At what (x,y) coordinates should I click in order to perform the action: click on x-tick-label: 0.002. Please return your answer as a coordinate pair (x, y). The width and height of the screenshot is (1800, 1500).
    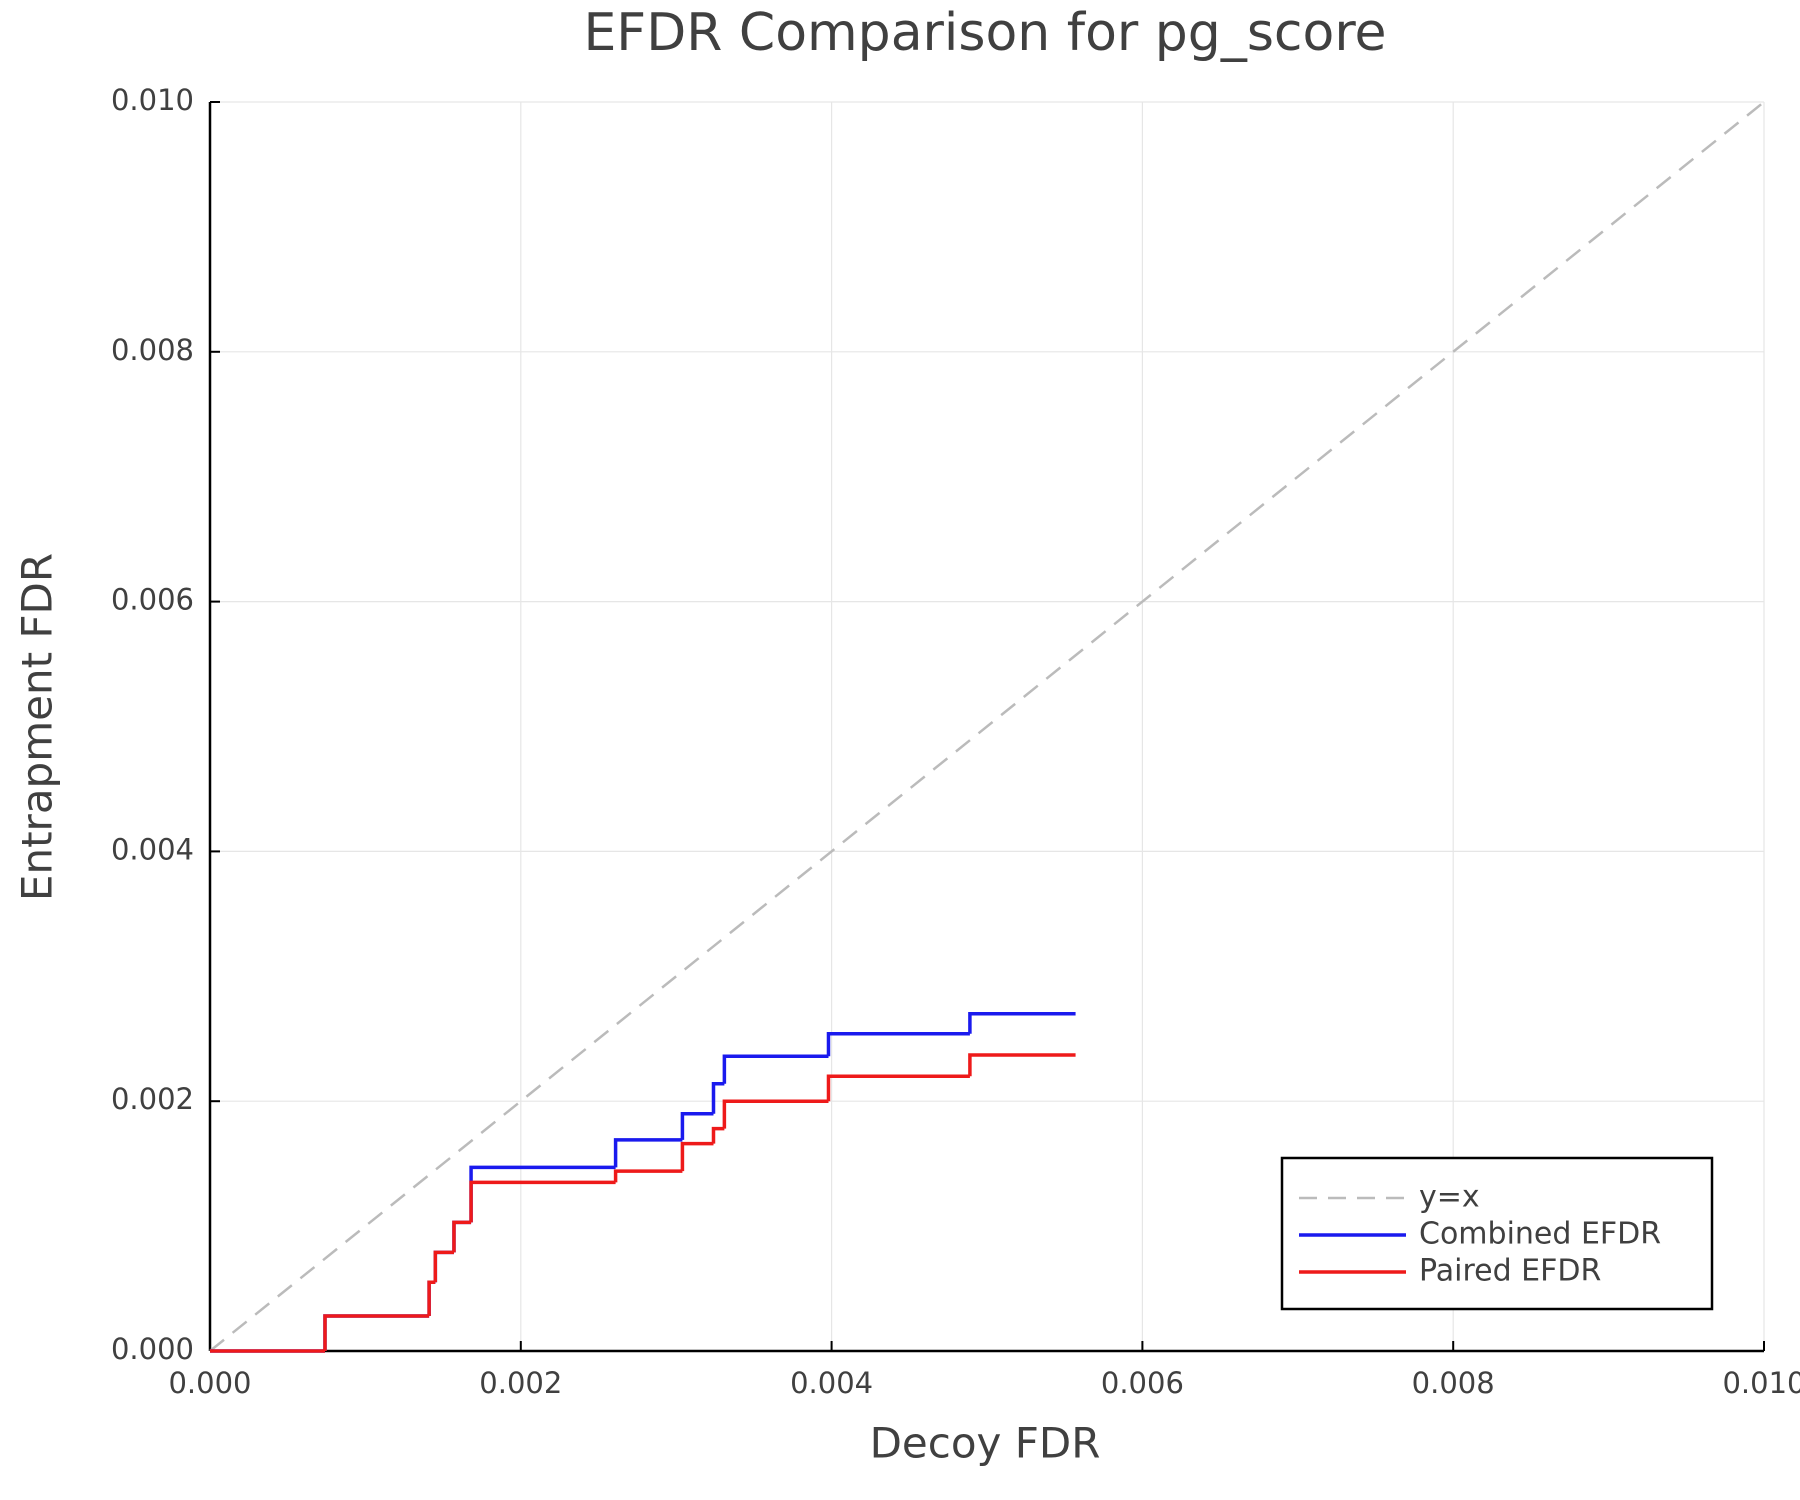
    Looking at the image, I should click on (520, 1383).